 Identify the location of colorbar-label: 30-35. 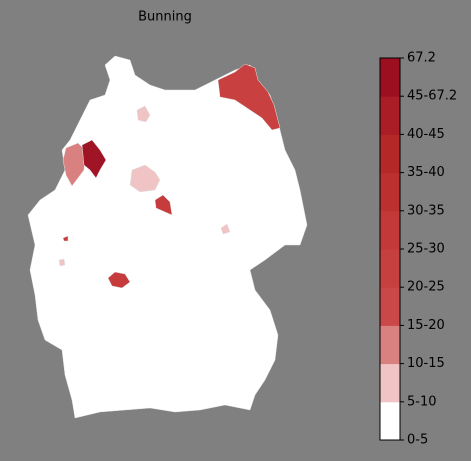
(426, 210).